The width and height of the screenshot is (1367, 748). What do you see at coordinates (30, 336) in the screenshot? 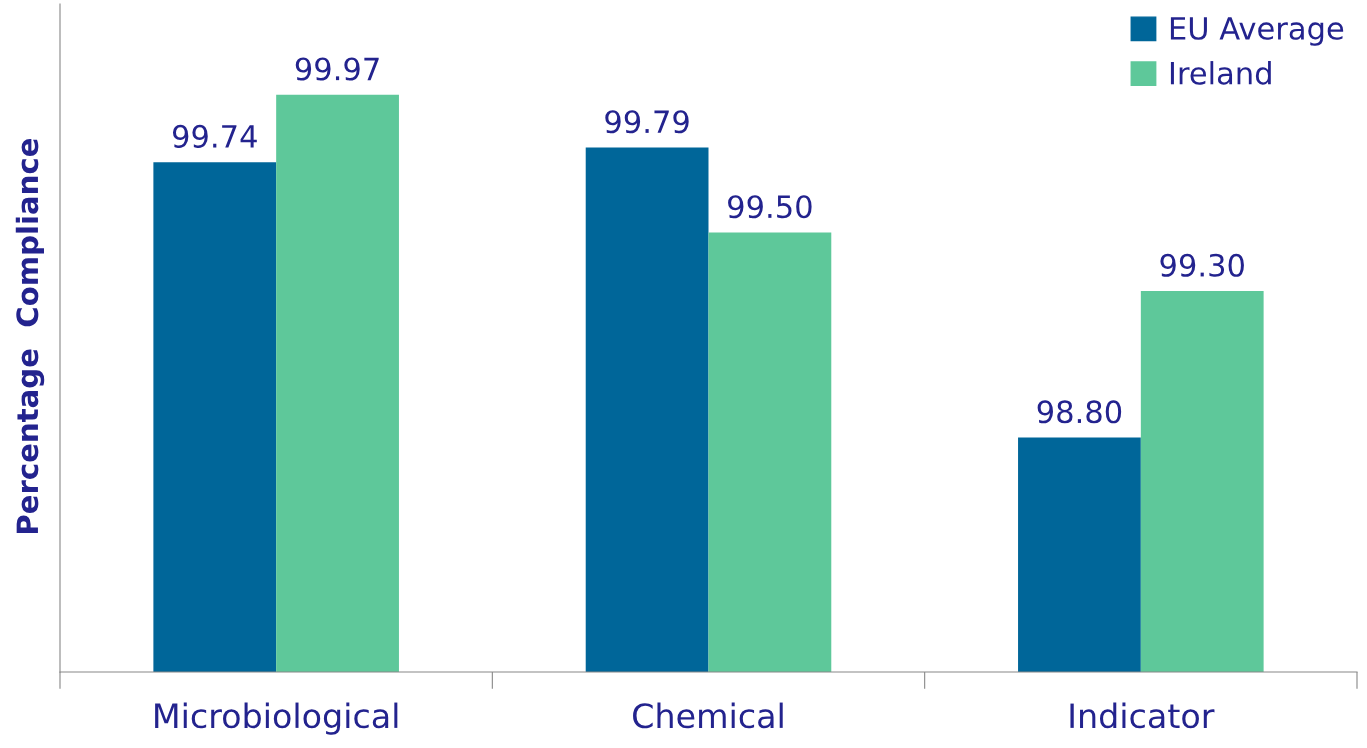
I see `y-axis-title: Percentage Compliance` at bounding box center [30, 336].